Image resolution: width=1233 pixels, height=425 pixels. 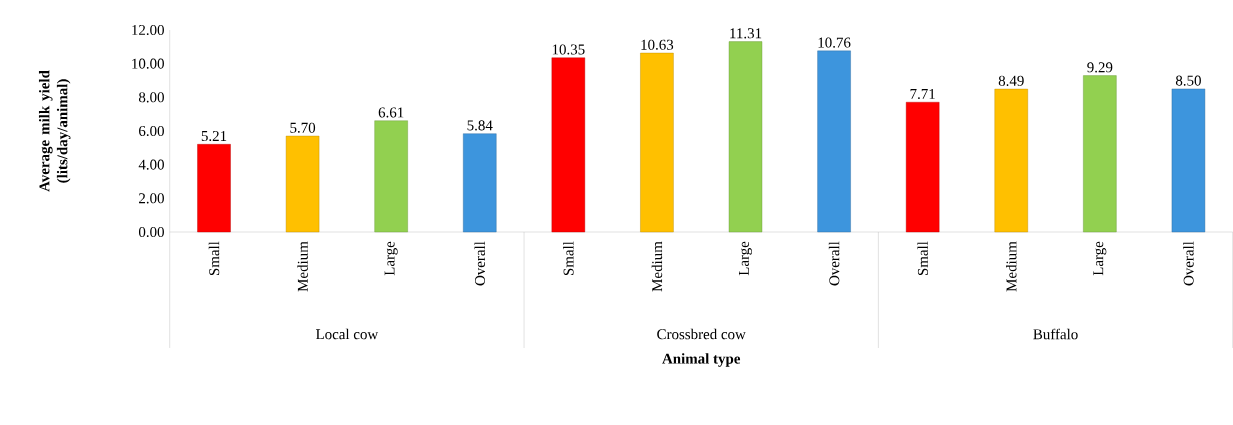 I want to click on data-label: 5.84, so click(x=480, y=125).